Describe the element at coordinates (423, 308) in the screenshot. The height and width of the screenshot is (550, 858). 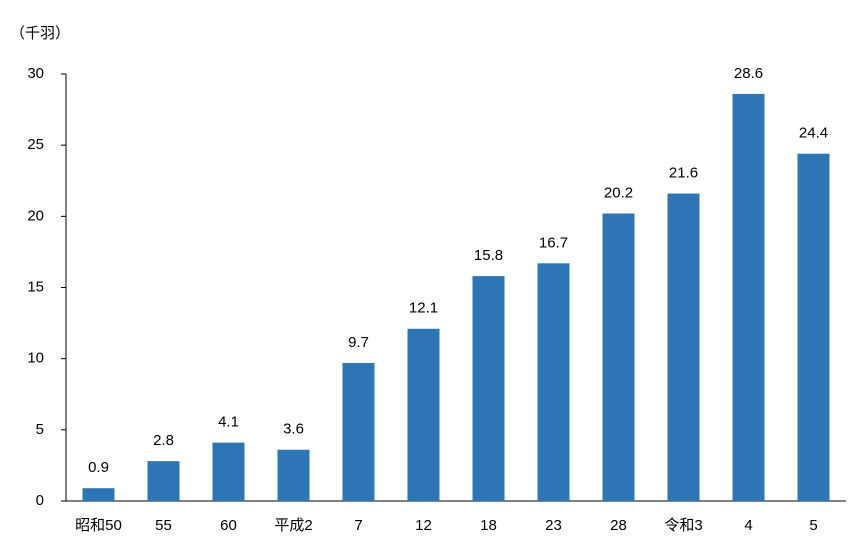
I see `value-label: 12.1` at that location.